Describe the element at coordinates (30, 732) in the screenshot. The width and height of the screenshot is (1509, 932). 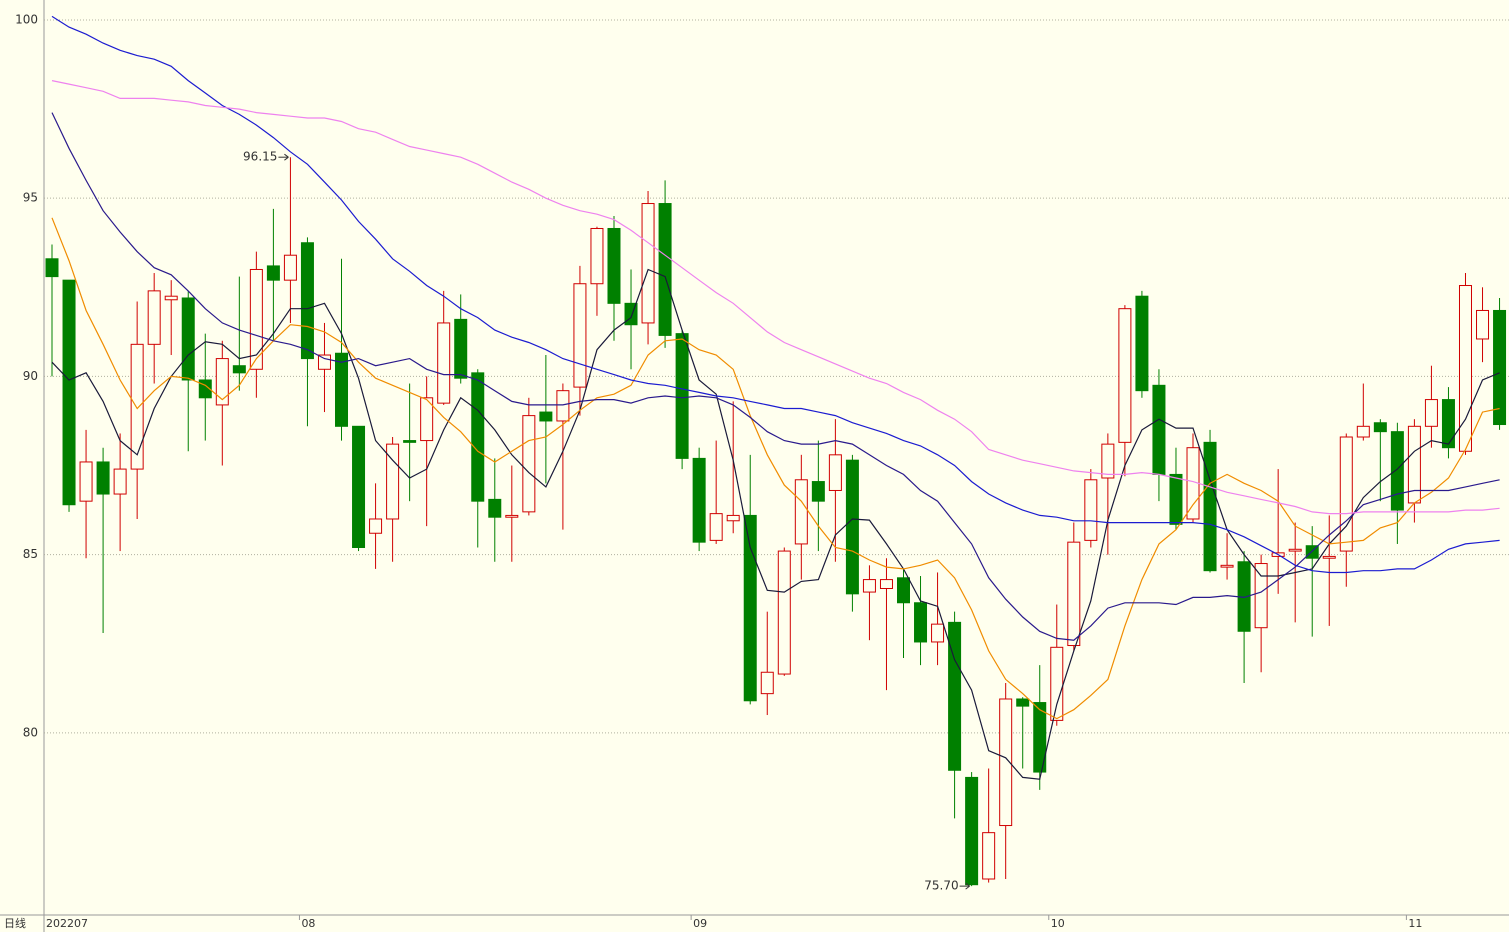
I see `y-tick-label: 80` at that location.